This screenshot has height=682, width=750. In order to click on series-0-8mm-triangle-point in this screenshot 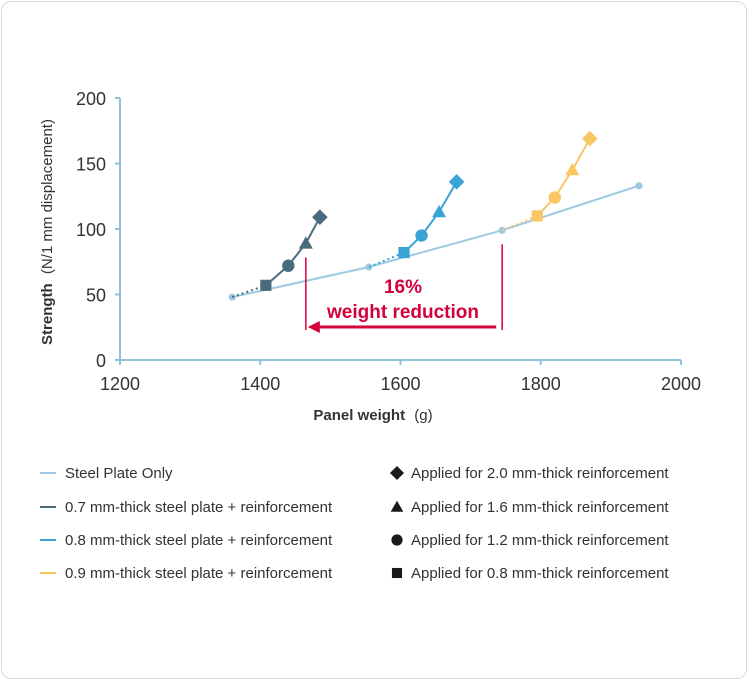, I will do `click(439, 211)`.